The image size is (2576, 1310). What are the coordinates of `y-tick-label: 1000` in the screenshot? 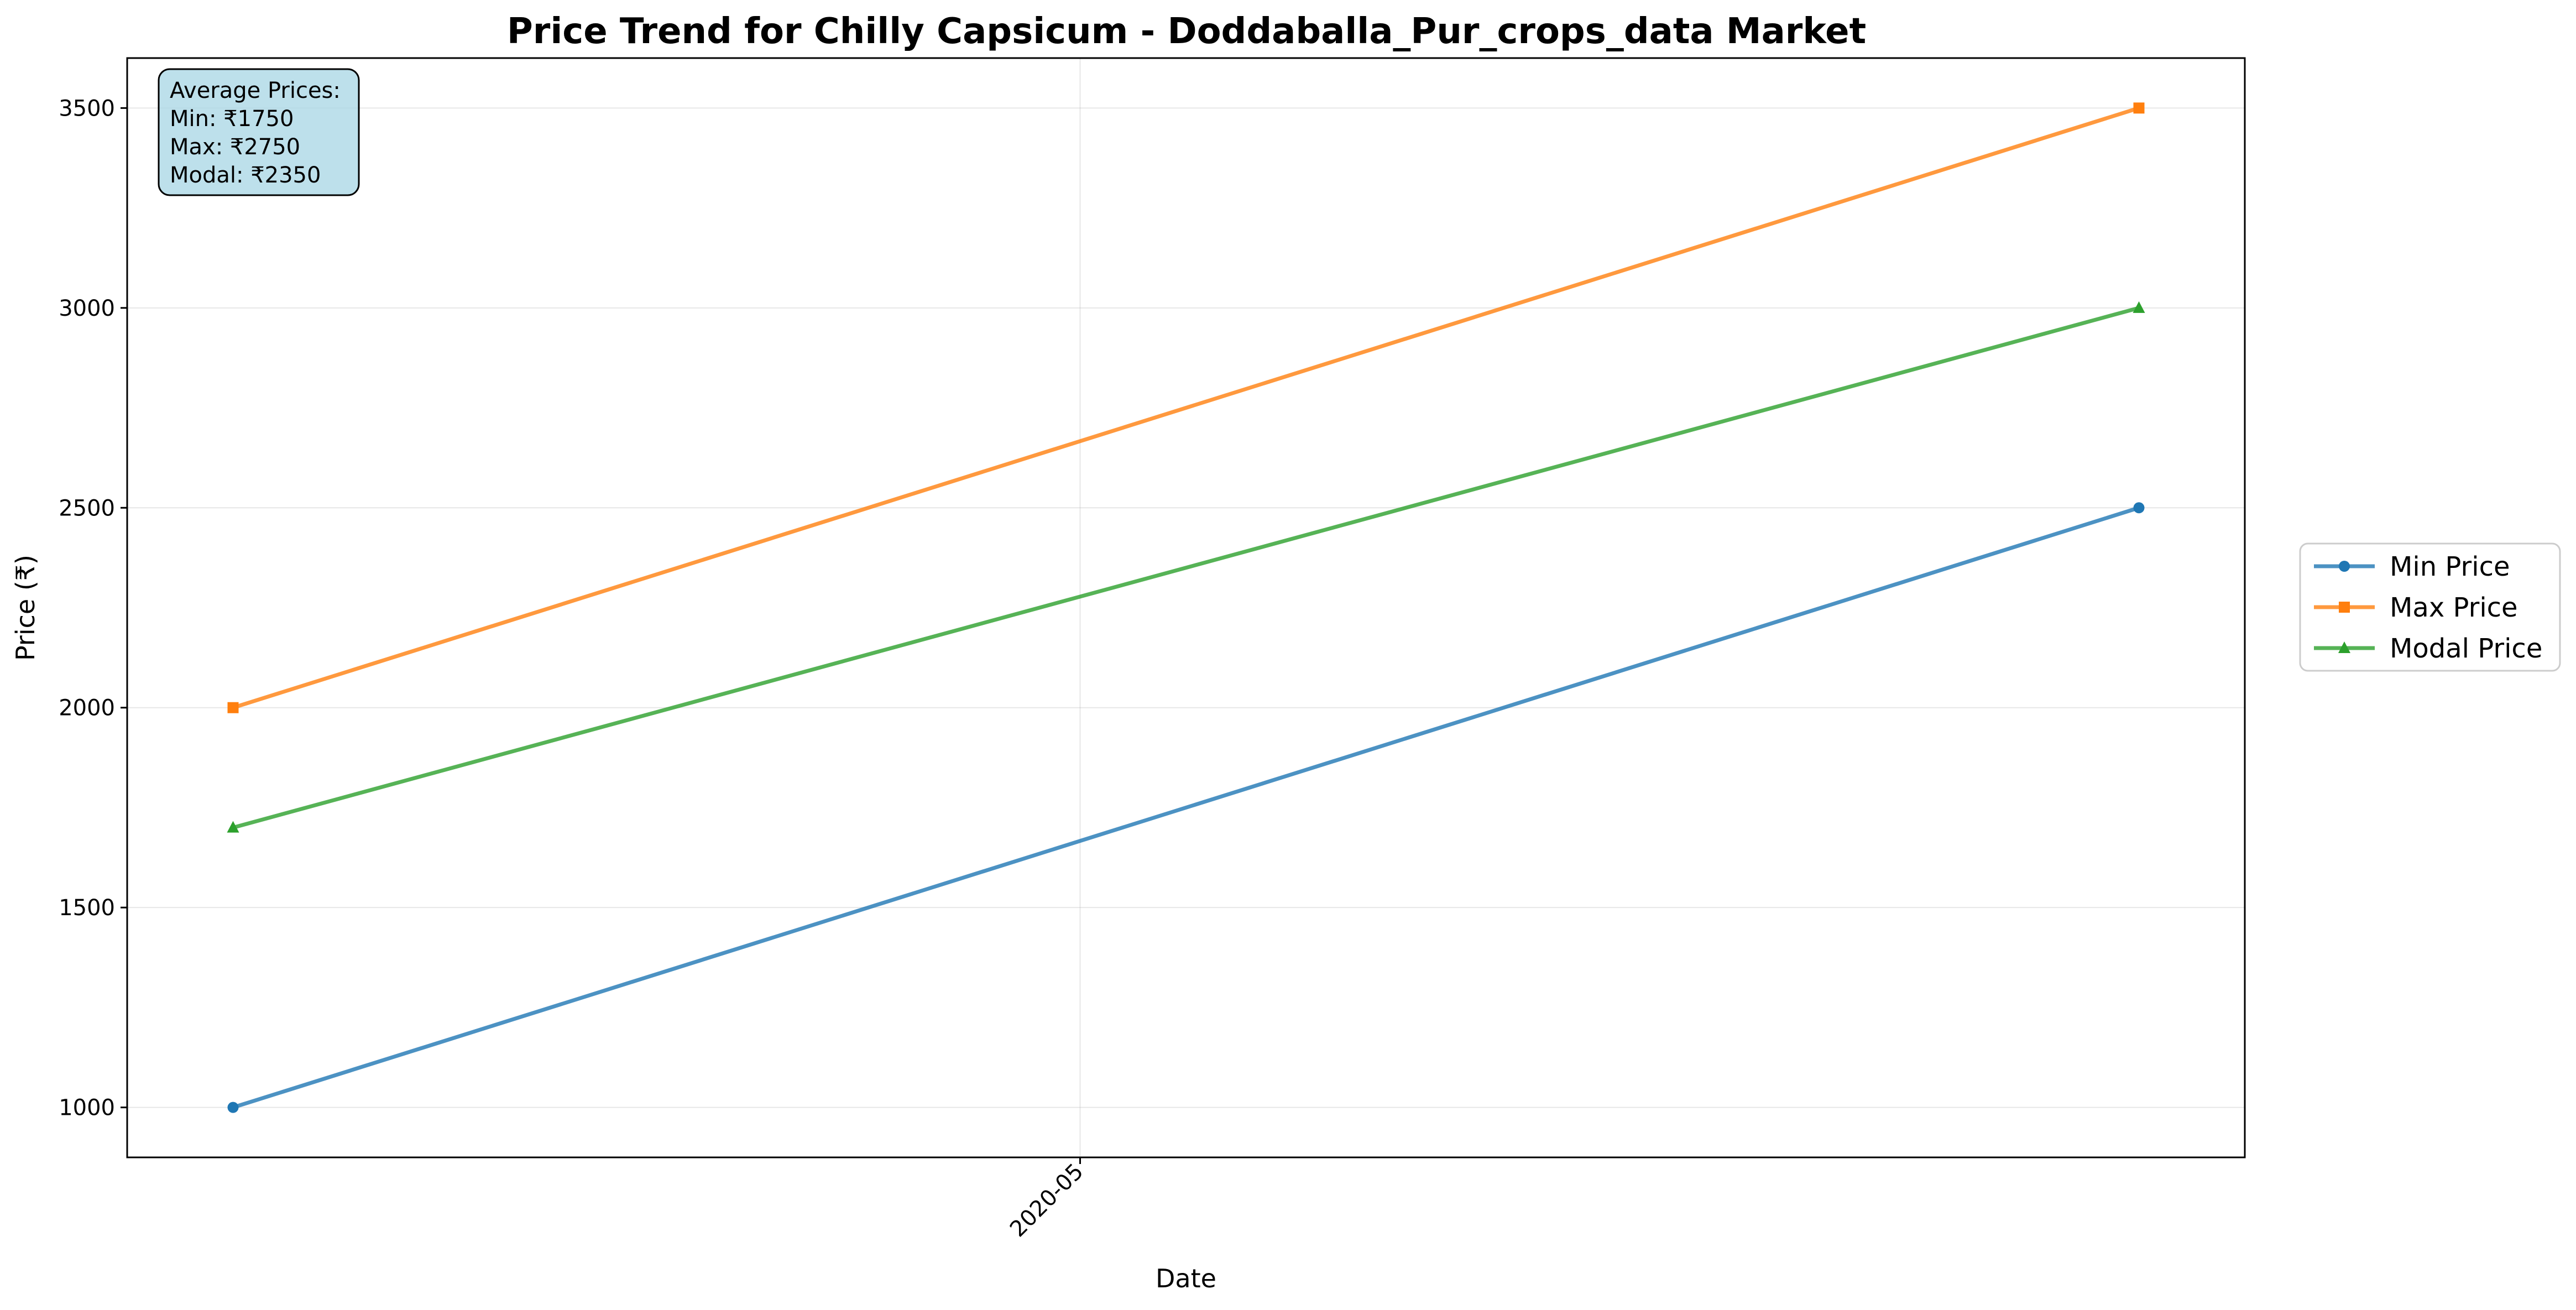 It's located at (87, 1108).